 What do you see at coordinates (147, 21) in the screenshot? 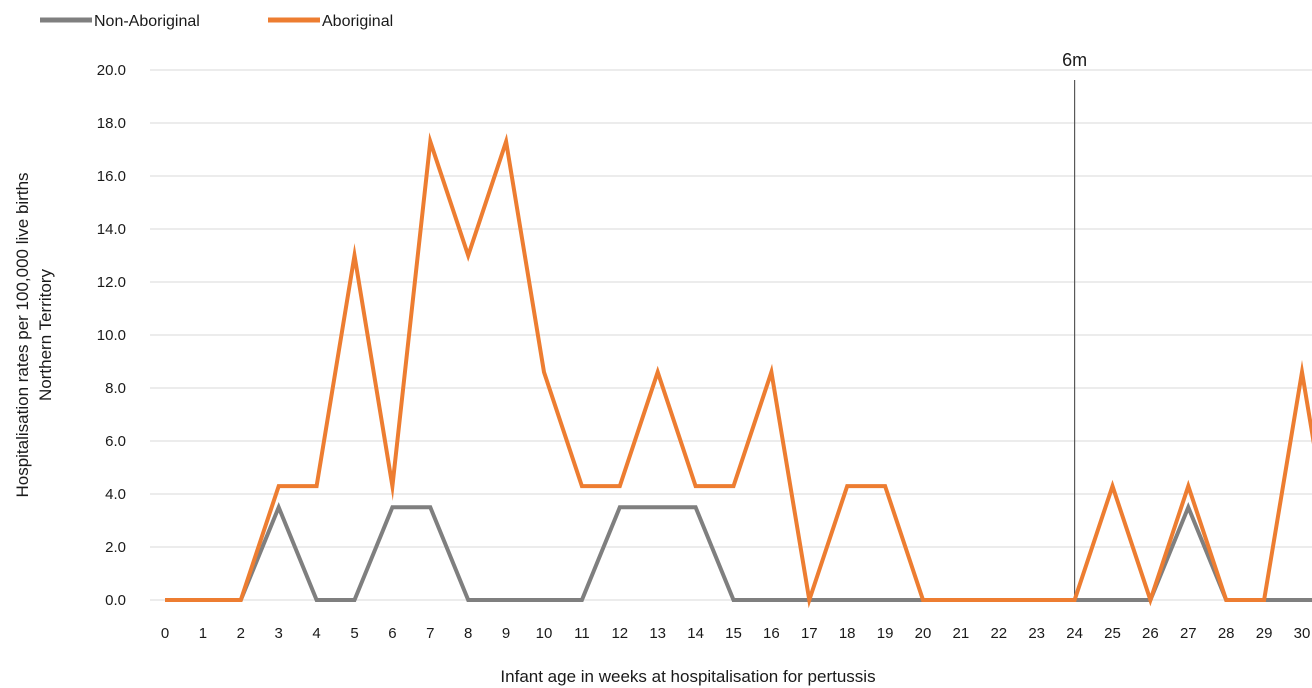
I see `legend-label-non-aboriginal: Non-Aboriginal` at bounding box center [147, 21].